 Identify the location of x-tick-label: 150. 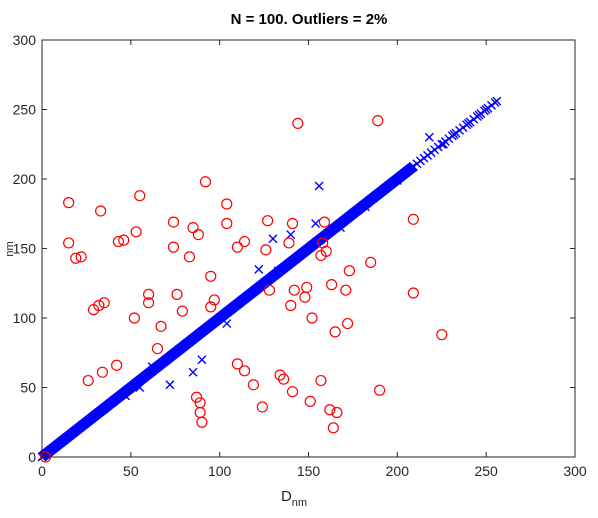
(309, 471).